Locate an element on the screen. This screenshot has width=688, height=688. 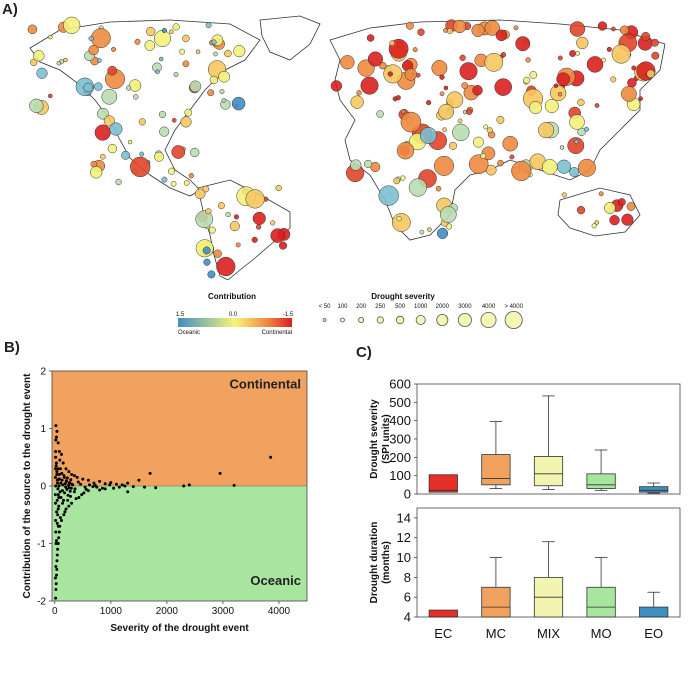
y-tick-label-5: 14 is located at coordinates (404, 517).